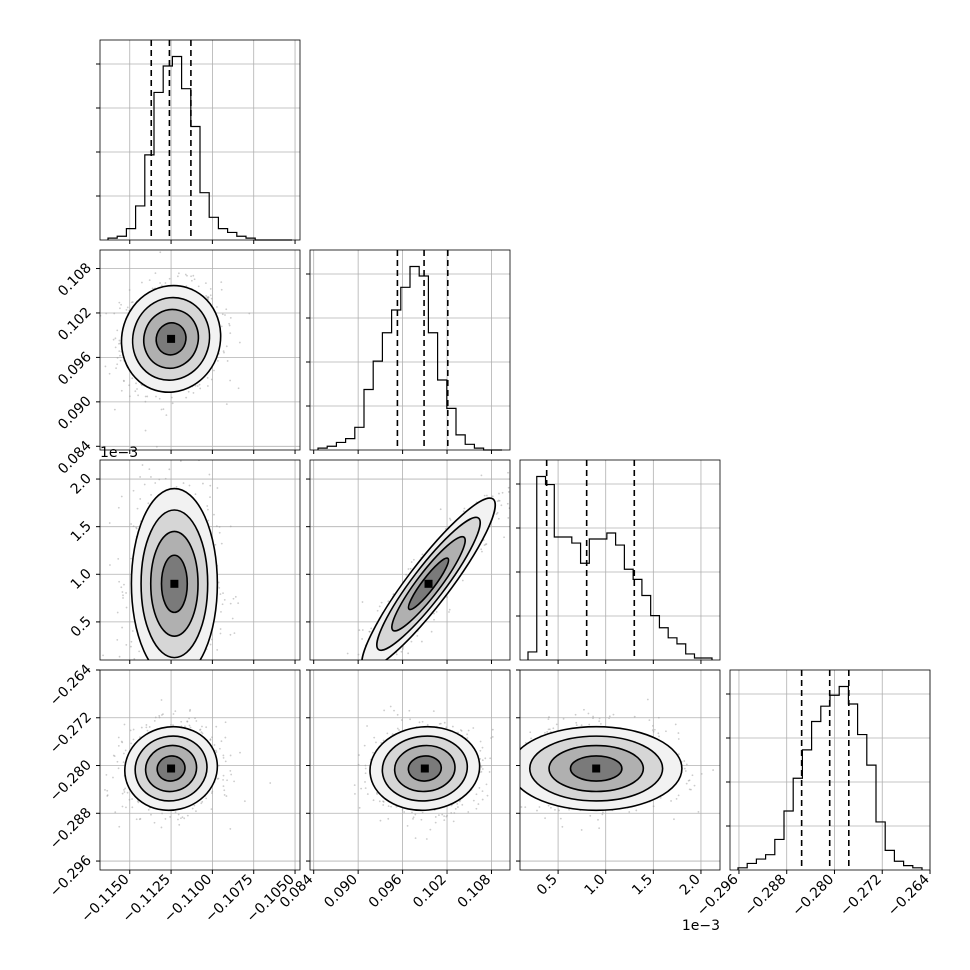 The width and height of the screenshot is (970, 970). I want to click on scatter-group, so click(423, 772).